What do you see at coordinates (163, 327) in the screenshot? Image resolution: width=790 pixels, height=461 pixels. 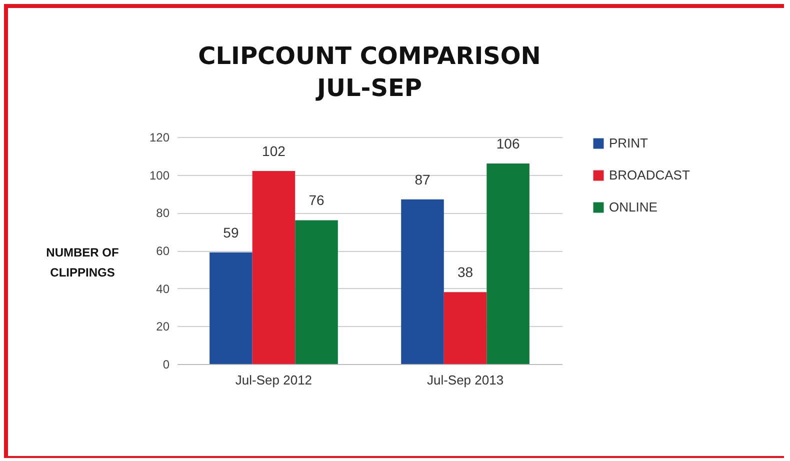 I see `y-tick-label: 20` at bounding box center [163, 327].